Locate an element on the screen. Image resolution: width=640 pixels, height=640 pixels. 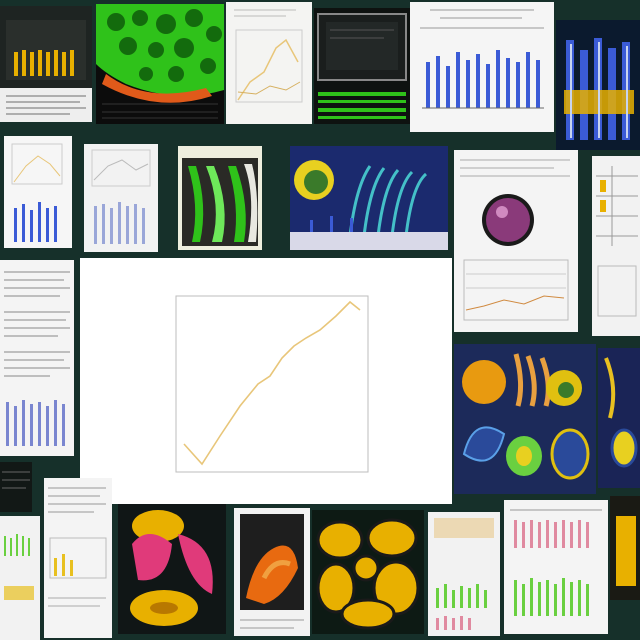
thumb-orange-figure is located at coordinates (272, 572).